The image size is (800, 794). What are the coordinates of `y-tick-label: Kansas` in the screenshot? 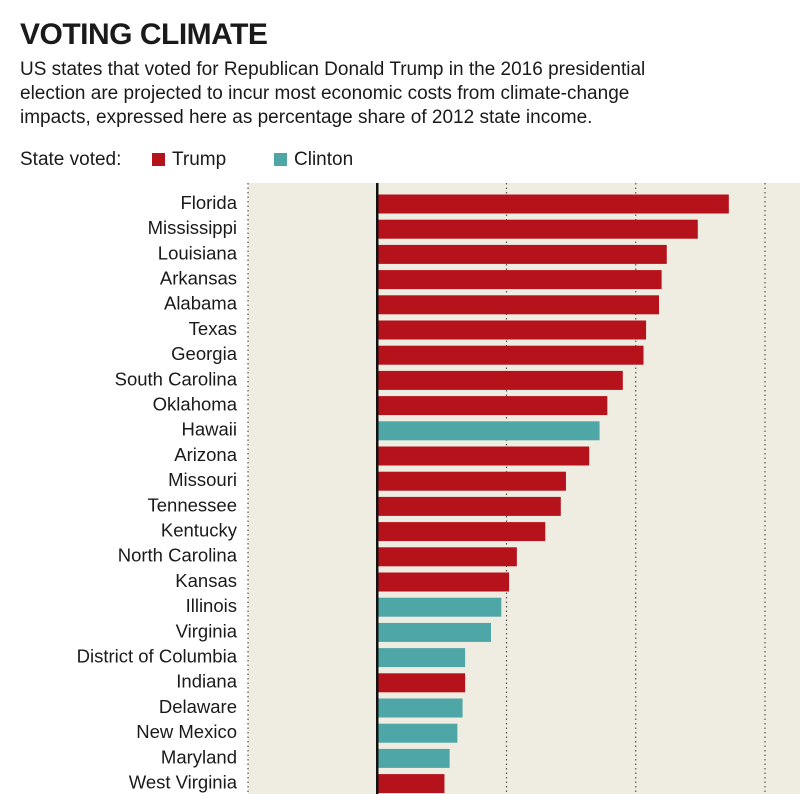 It's located at (206, 580).